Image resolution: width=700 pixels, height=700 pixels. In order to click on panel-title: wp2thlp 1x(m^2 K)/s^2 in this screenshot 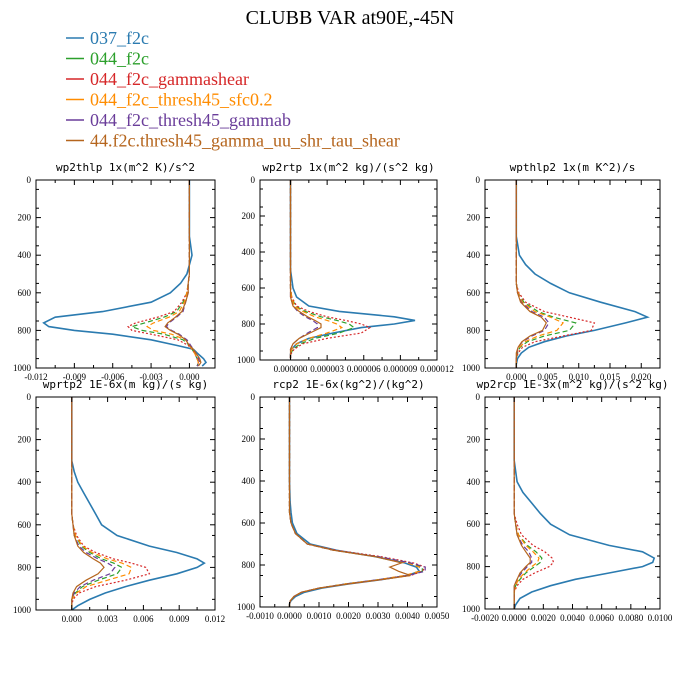, I will do `click(125, 167)`.